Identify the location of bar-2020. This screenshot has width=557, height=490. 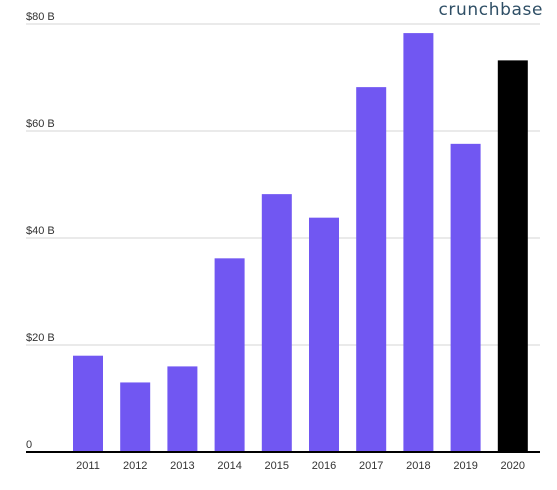
(512, 256).